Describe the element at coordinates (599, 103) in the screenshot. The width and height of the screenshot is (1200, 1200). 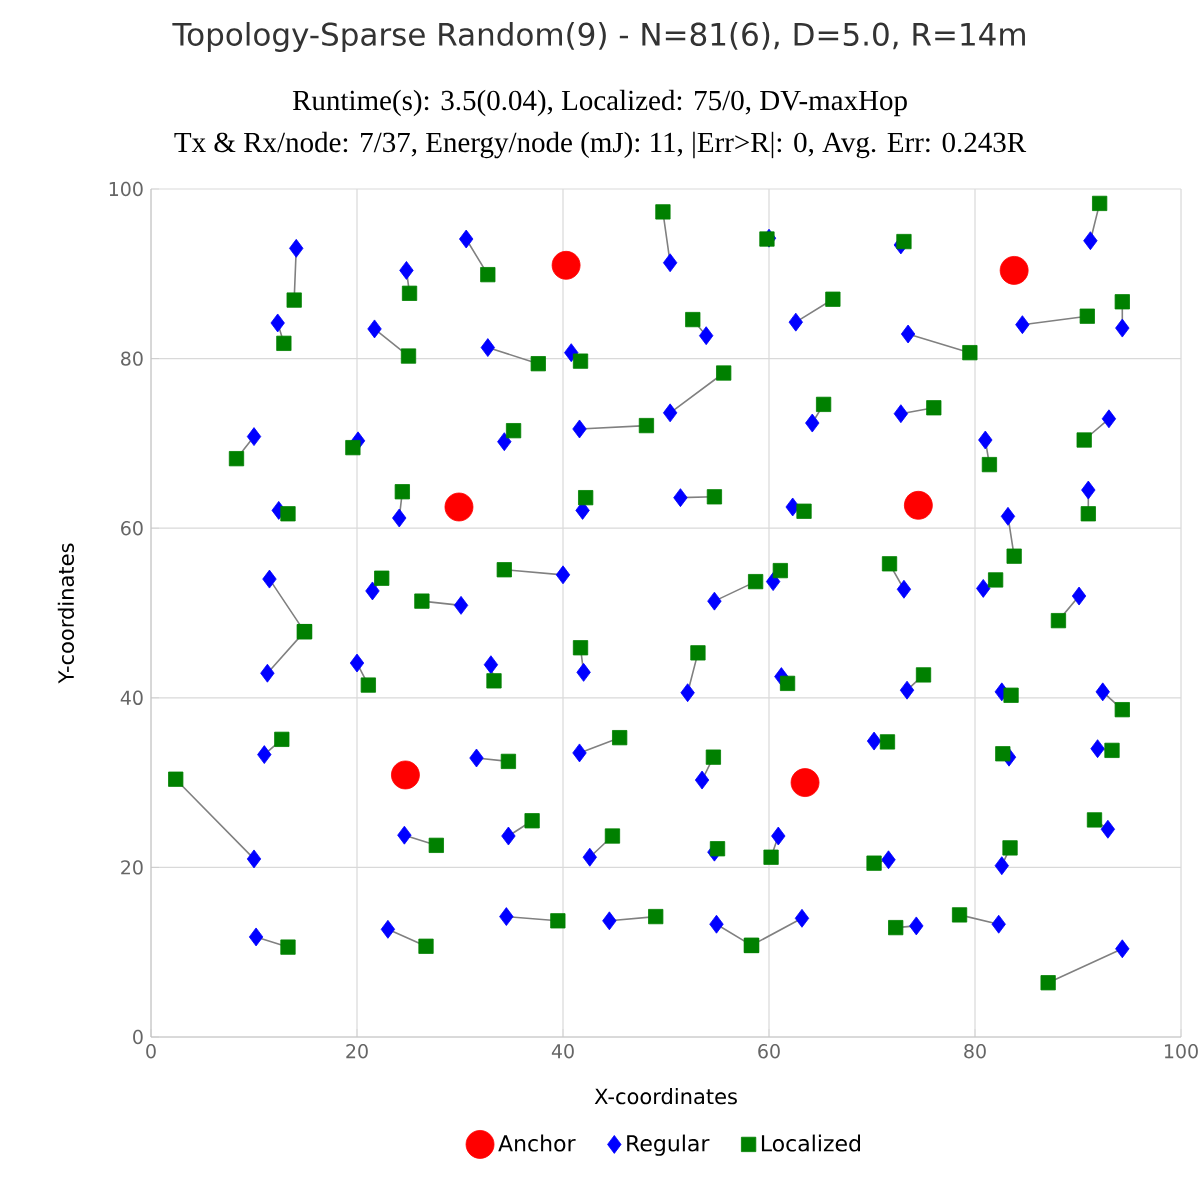
I see `text: Runtime(s): 3.5(0.04), Localized: 75/0, DV-maxHop` at that location.